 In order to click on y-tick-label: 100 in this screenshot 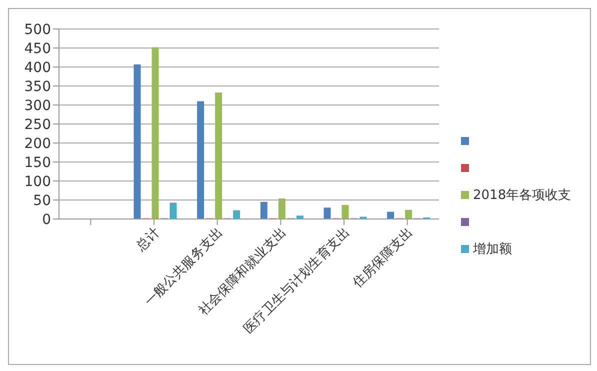, I will do `click(37, 182)`.